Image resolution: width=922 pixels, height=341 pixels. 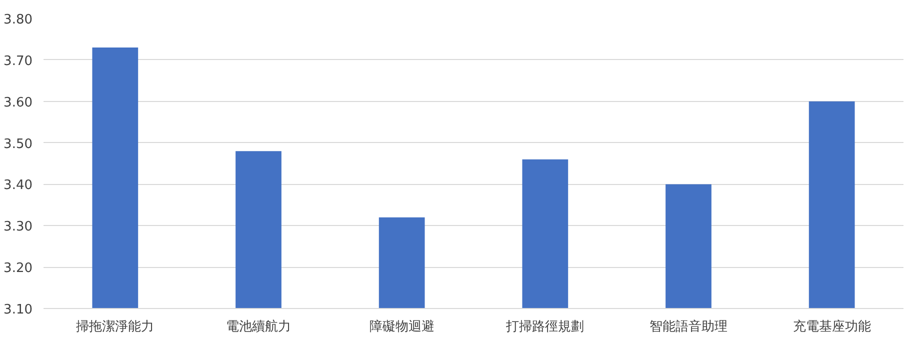 What do you see at coordinates (401, 327) in the screenshot?
I see `x-tick-label: 障礙物迴避` at bounding box center [401, 327].